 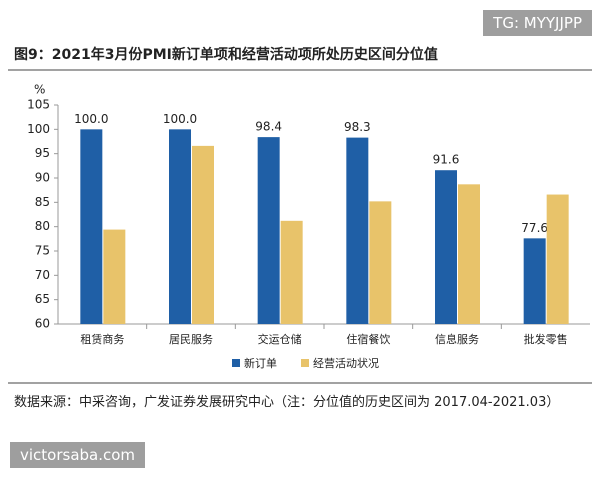 I want to click on y-tick-label: 70, so click(x=42, y=275).